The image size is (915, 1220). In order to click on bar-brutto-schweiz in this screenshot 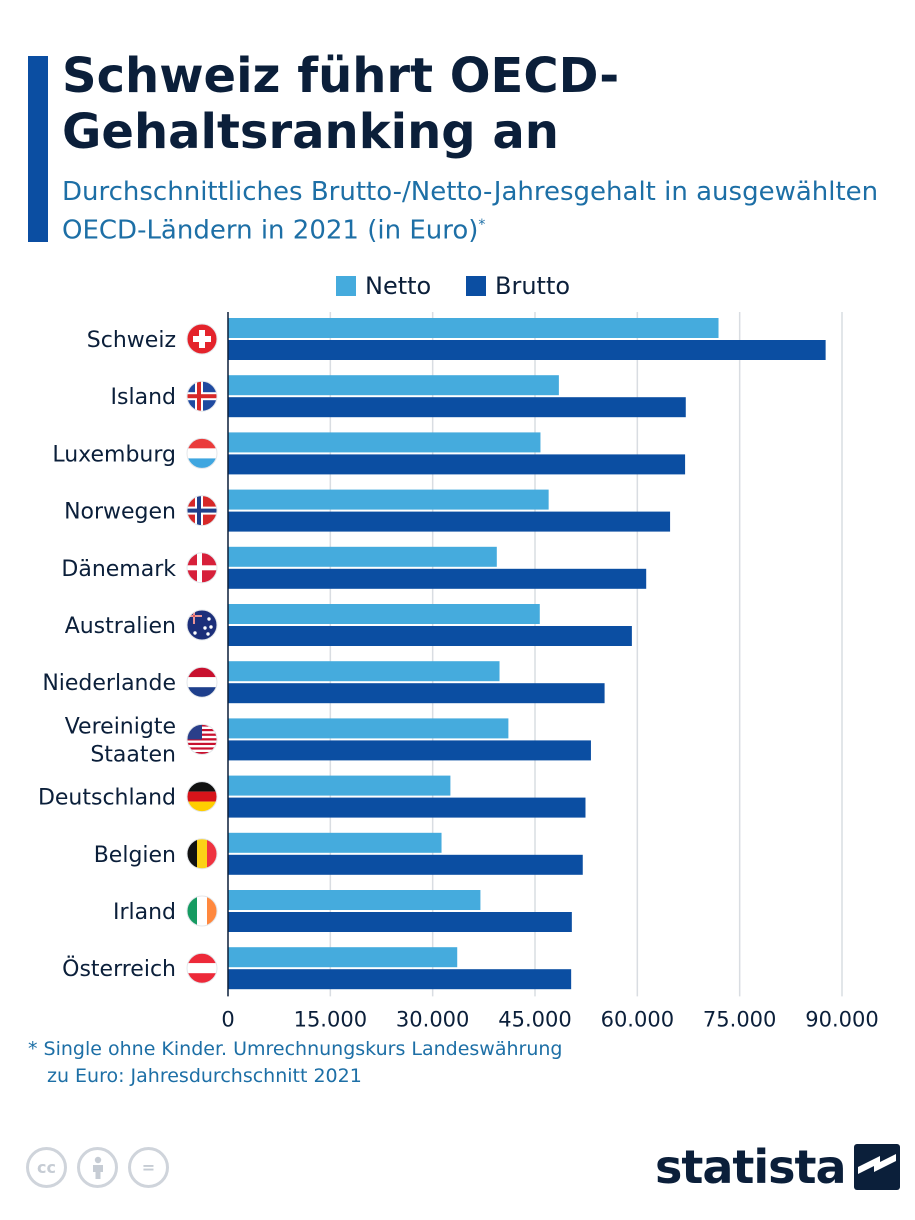, I will do `click(527, 350)`.